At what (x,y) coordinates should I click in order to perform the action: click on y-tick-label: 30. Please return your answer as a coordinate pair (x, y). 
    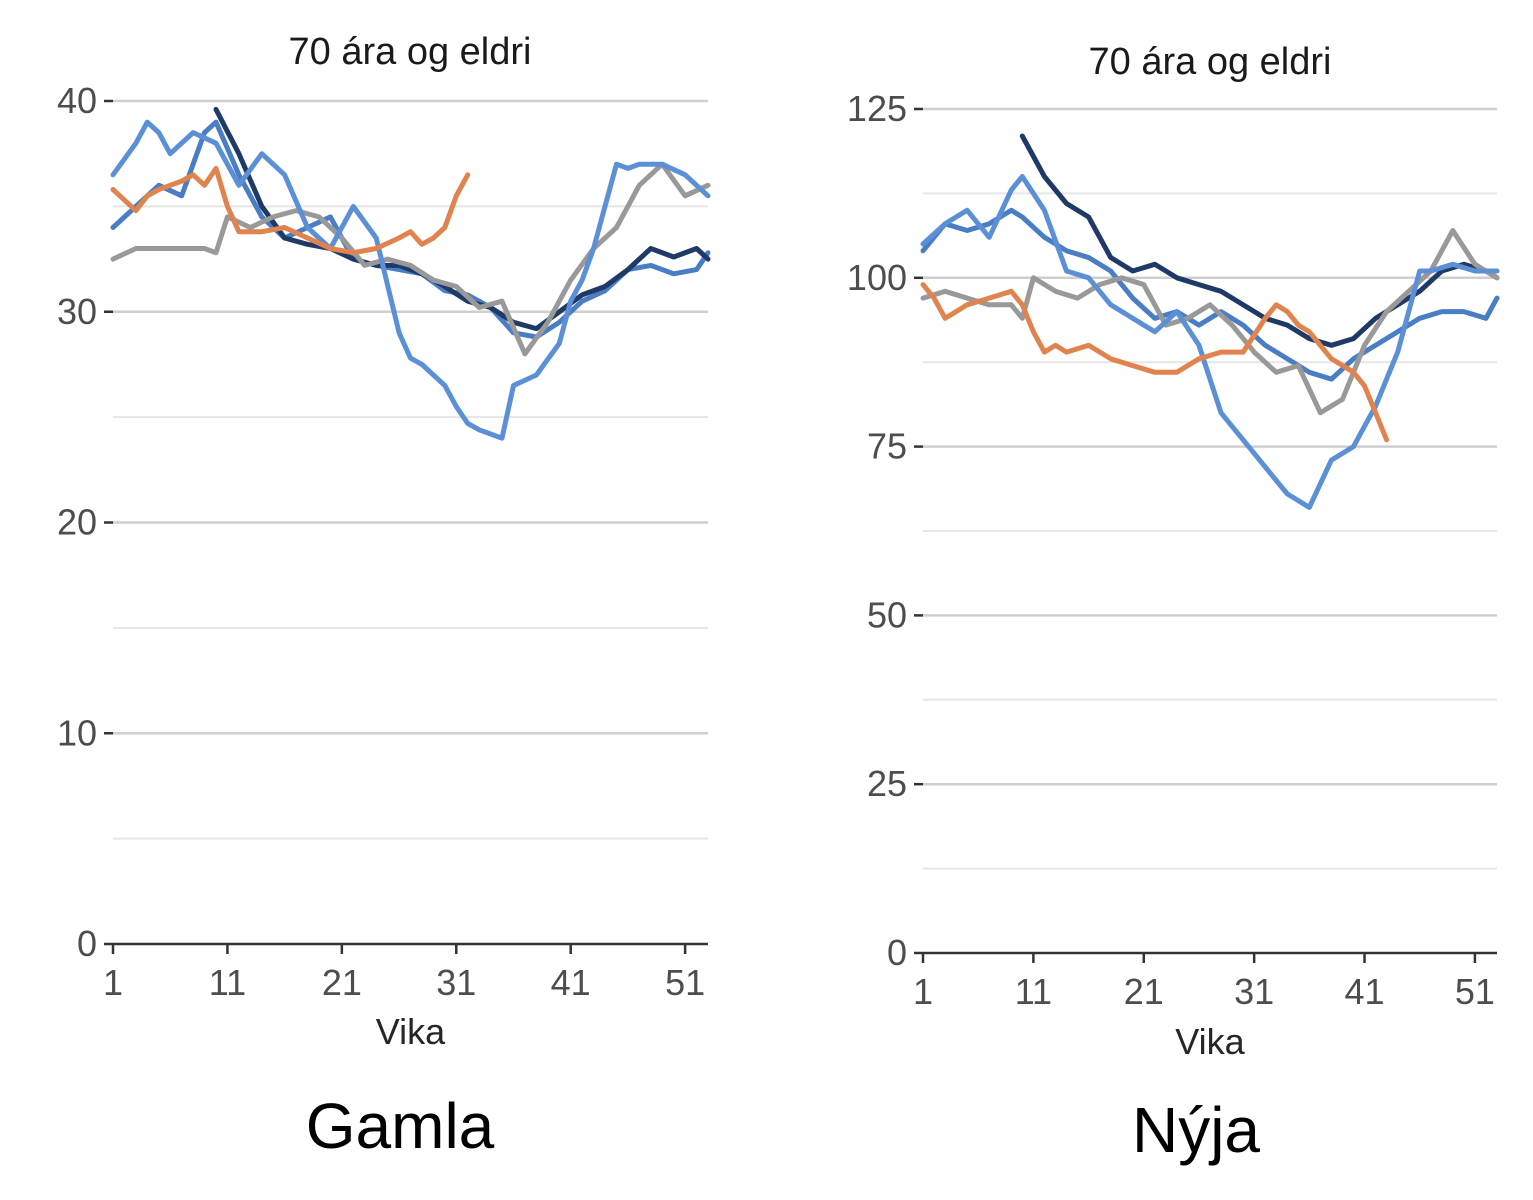
    Looking at the image, I should click on (77, 311).